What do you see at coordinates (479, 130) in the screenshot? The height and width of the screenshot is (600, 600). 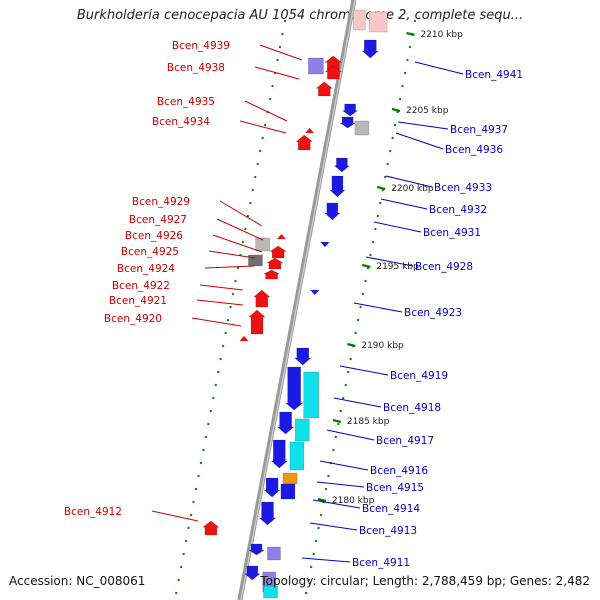 I see `gene-label-right: Bcen_4937` at bounding box center [479, 130].